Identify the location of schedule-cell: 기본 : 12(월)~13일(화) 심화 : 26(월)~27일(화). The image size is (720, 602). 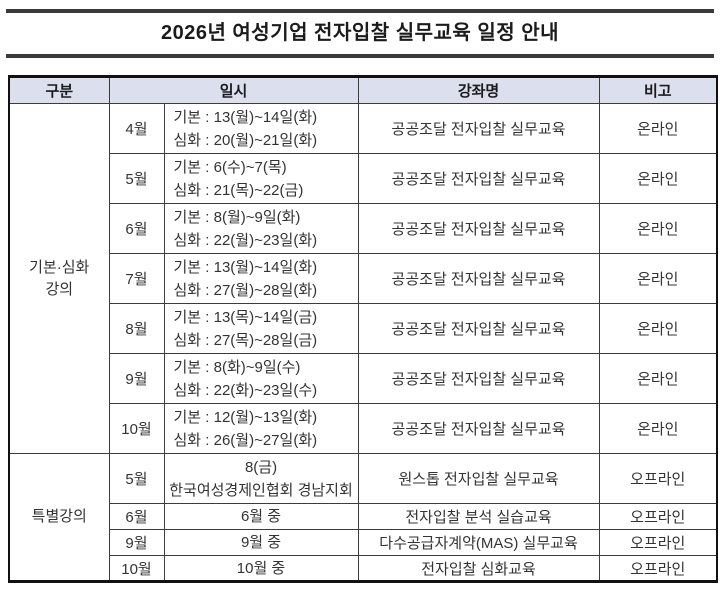
(261, 428).